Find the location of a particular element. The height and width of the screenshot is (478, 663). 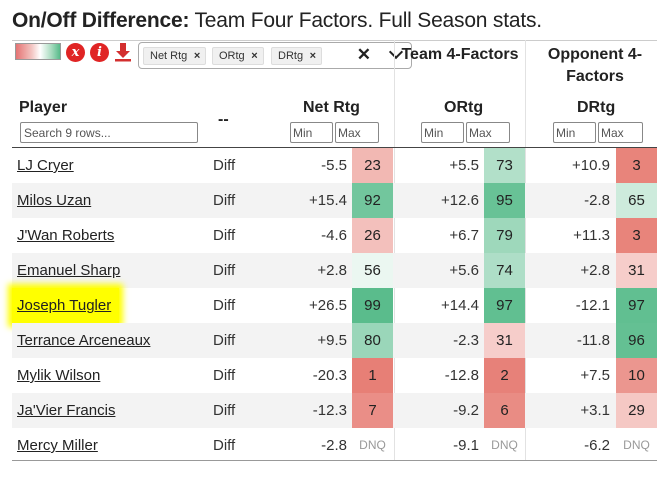

table-row: Mylik Wilson Diff -20.3 1 -12.8 2 +7.5 10 is located at coordinates (334, 375).